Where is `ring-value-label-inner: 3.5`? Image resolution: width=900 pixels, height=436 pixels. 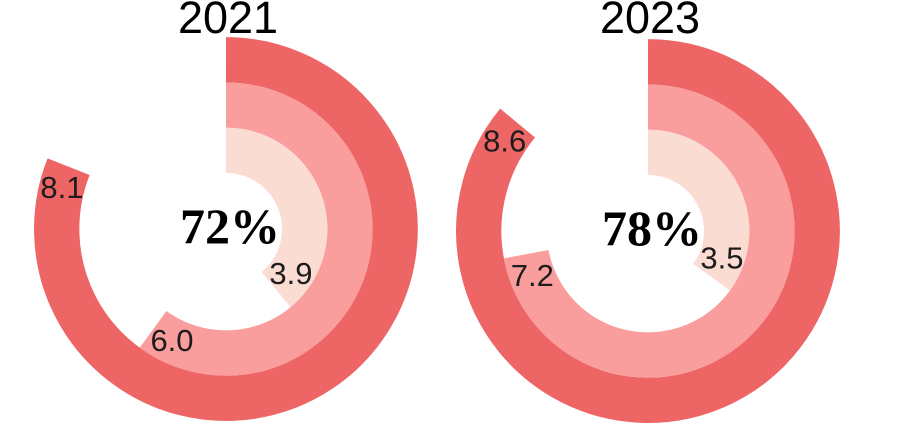 ring-value-label-inner: 3.5 is located at coordinates (721, 257).